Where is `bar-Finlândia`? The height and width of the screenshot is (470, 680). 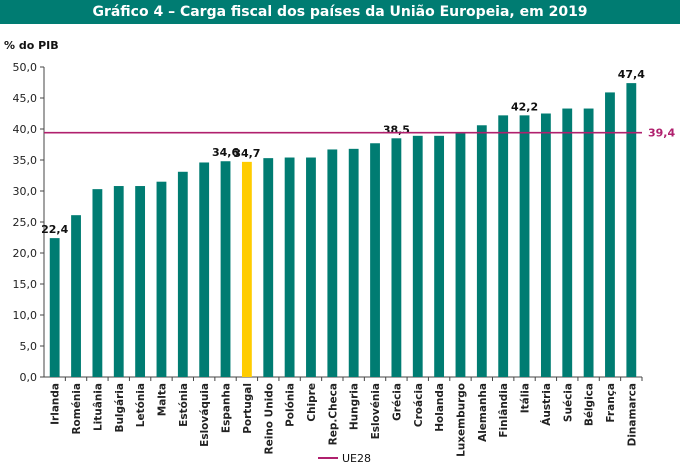
bar-Finlândia is located at coordinates (503, 246).